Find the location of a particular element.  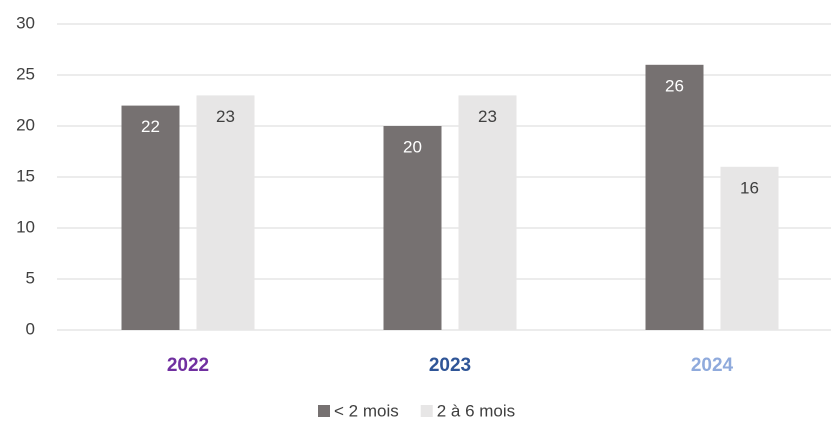

value-label: 22 is located at coordinates (150, 126).